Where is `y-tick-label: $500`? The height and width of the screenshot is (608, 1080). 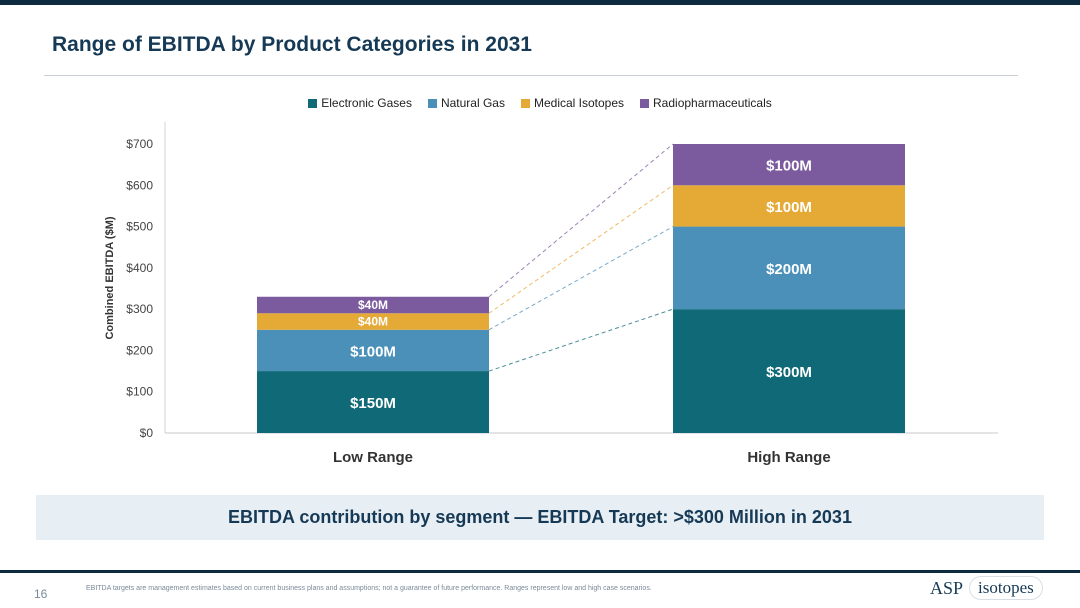
y-tick-label: $500 is located at coordinates (139, 227).